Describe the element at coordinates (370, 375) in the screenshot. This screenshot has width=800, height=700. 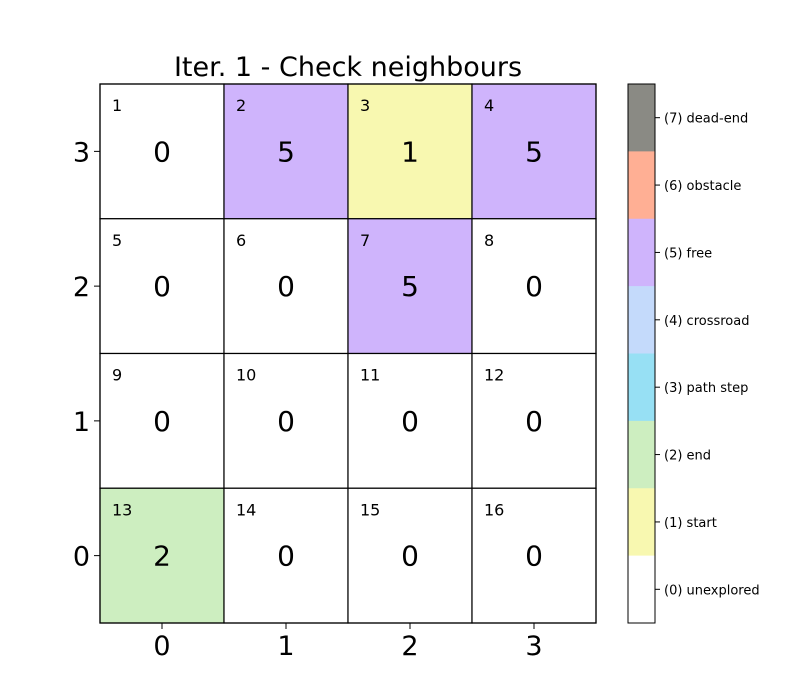
I see `cell-id: 11` at that location.